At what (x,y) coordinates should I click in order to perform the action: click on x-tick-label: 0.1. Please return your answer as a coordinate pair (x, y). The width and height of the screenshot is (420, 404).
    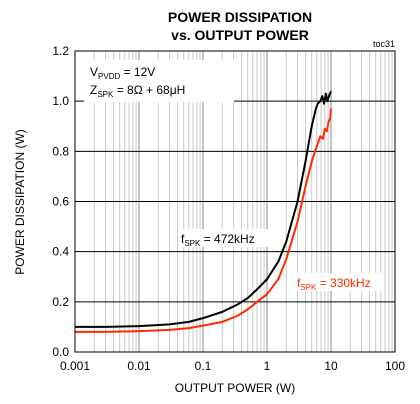
    Looking at the image, I should click on (203, 366).